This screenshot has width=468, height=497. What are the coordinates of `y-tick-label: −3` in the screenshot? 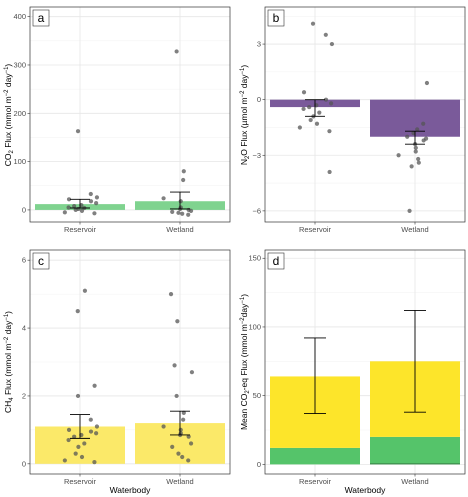 It's located at (256, 155).